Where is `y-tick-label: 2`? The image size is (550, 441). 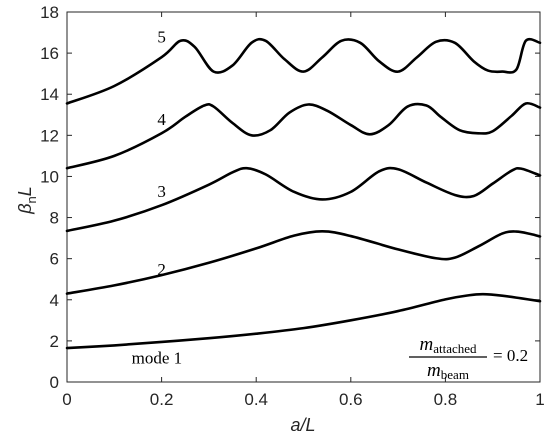
y-tick-label: 2 is located at coordinates (54, 341).